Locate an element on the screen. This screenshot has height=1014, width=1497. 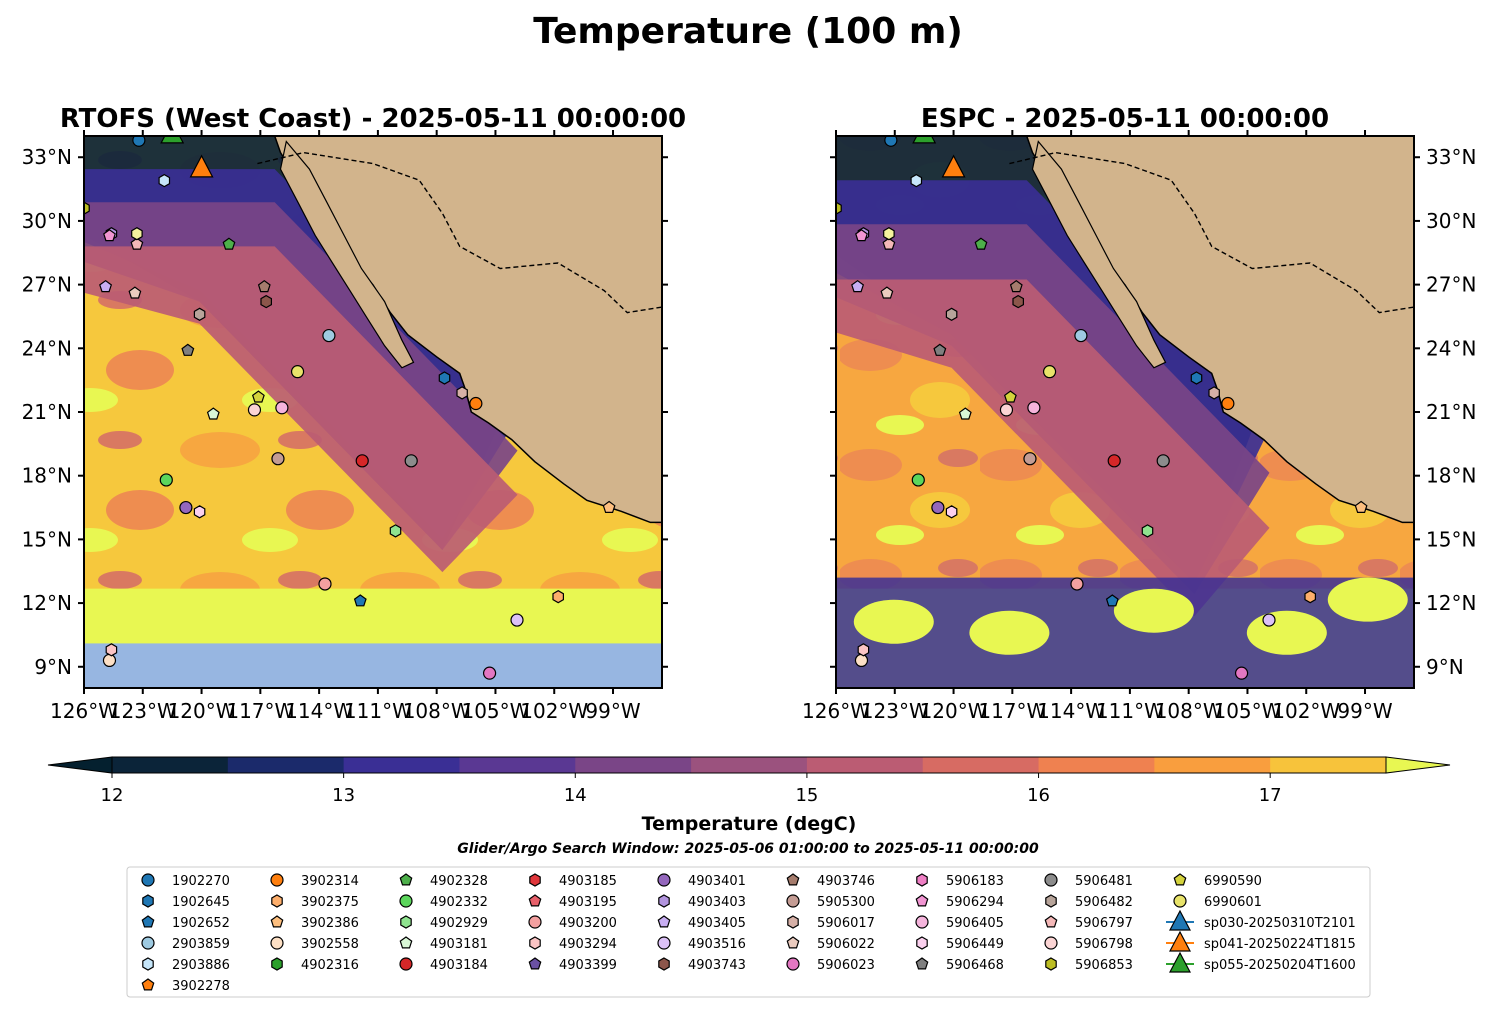
legend-label: 5906449 is located at coordinates (975, 944).